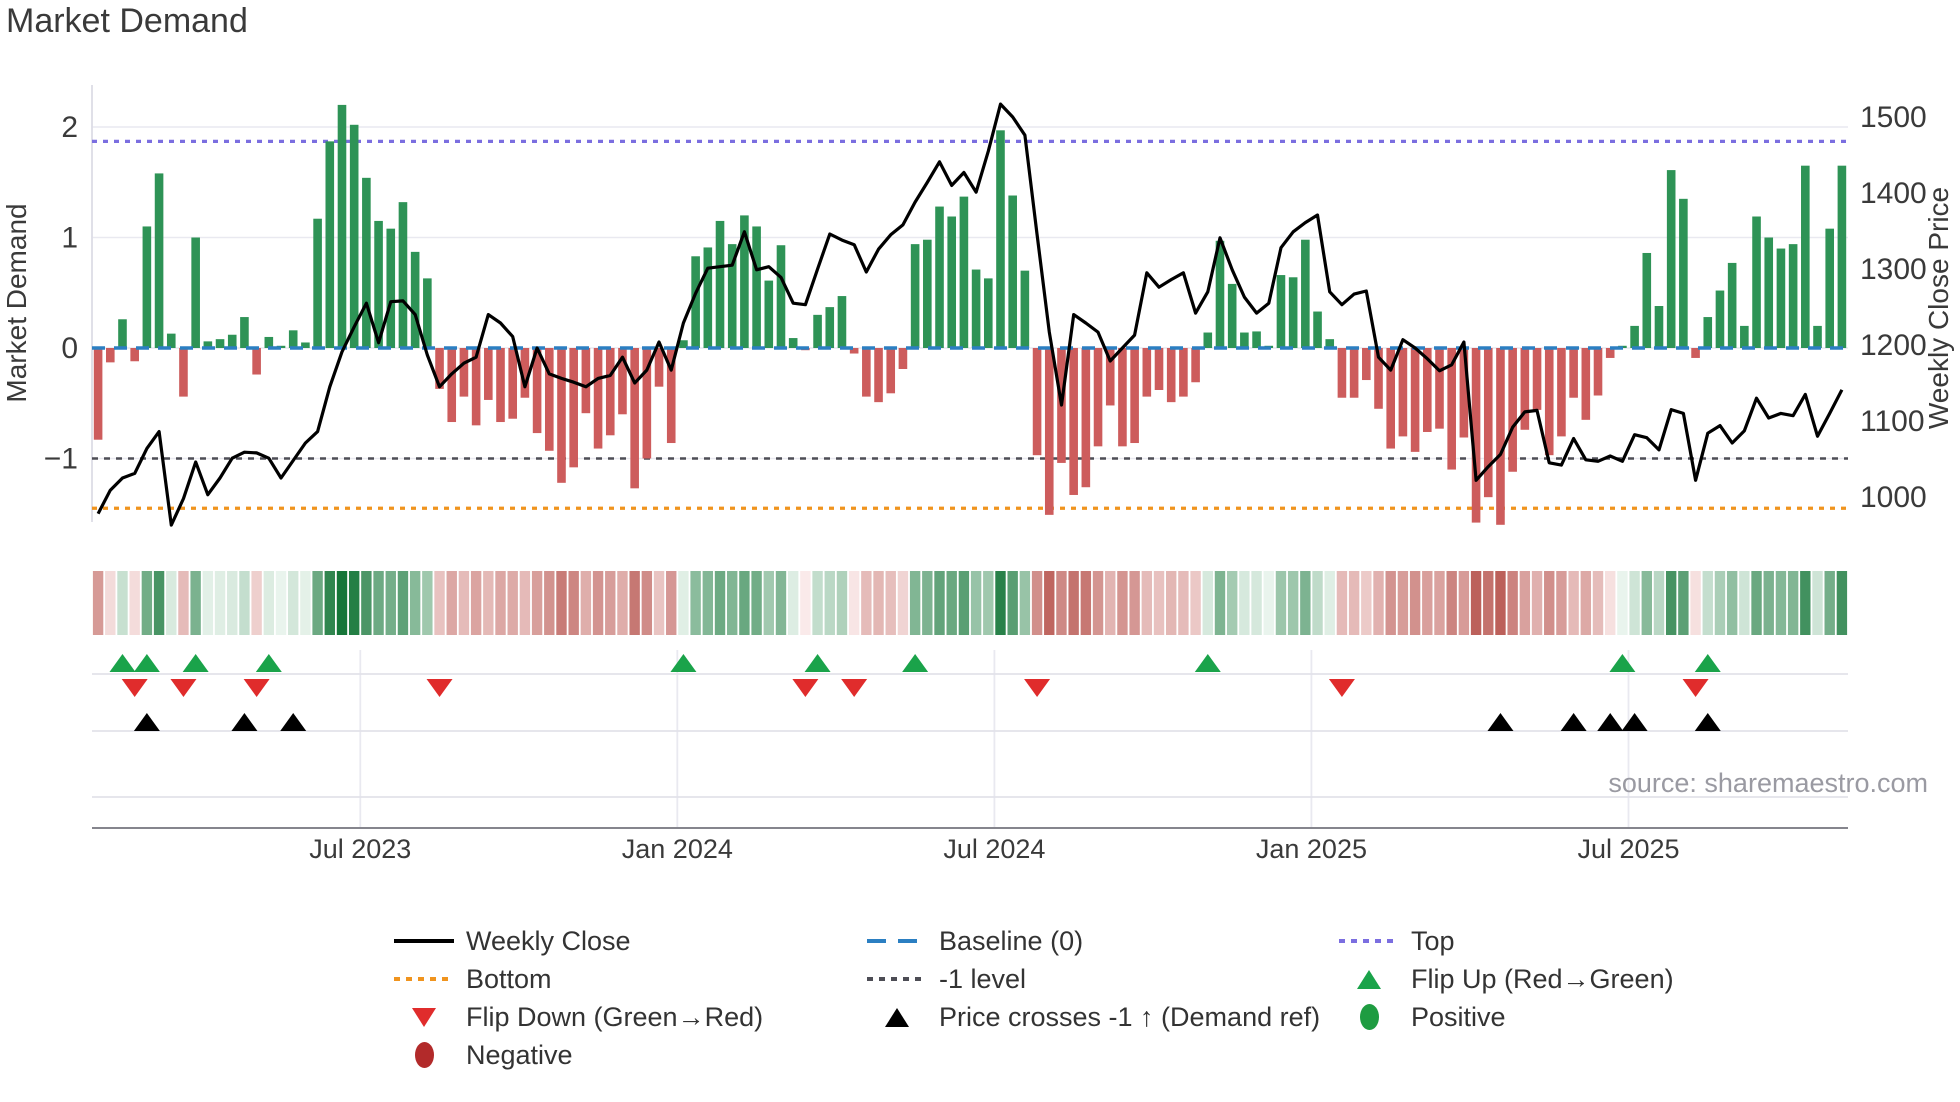 Image resolution: width=1960 pixels, height=1102 pixels. Describe the element at coordinates (677, 849) in the screenshot. I see `x-tick-label: Jan 2024` at that location.